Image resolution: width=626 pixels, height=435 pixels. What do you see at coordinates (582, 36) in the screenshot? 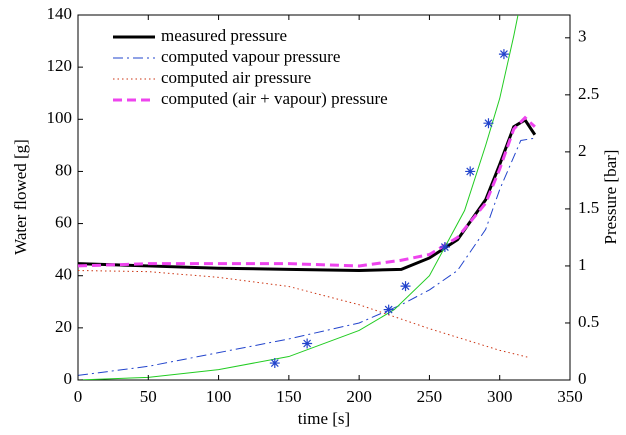
I see `y2-tick-label: 3` at bounding box center [582, 36].